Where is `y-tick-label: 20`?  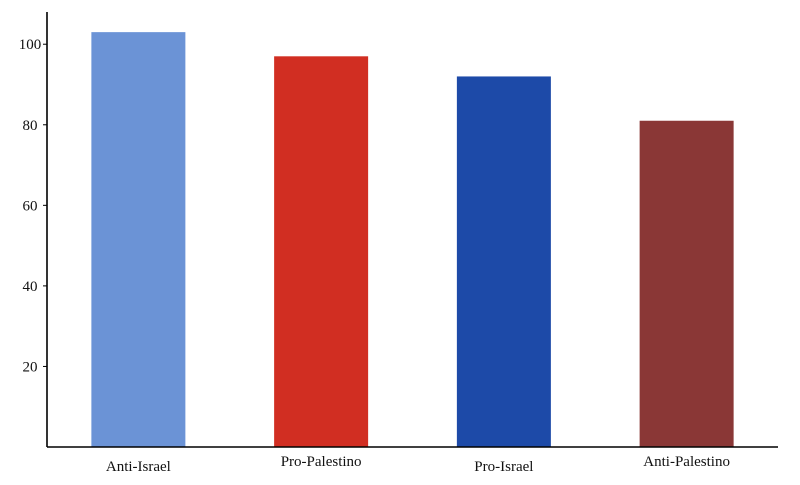
y-tick-label: 20 is located at coordinates (30, 367).